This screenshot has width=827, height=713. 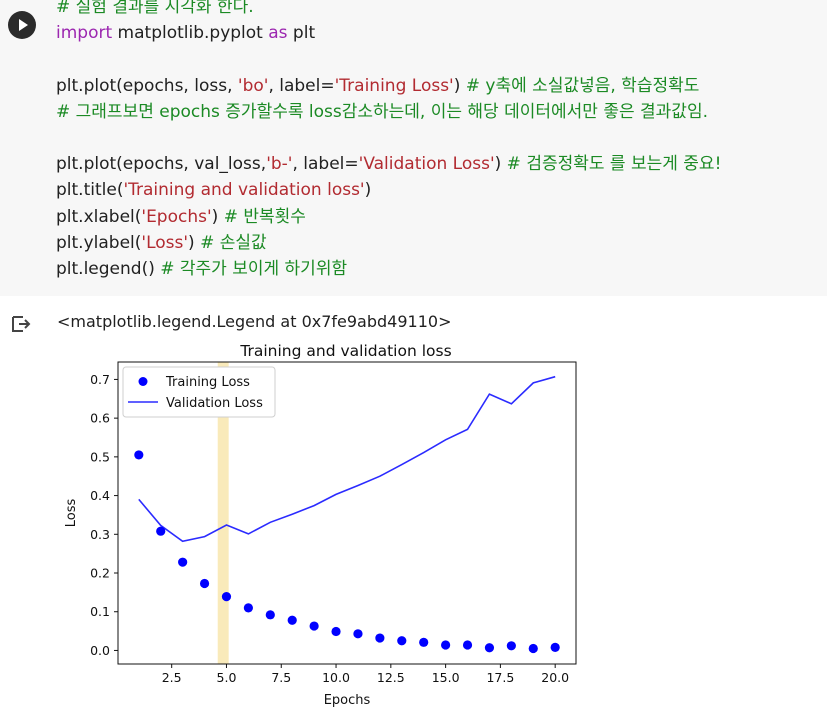 I want to click on code-line: plt.legend() # 각주가 보이게 하기위함, so click(x=388, y=269).